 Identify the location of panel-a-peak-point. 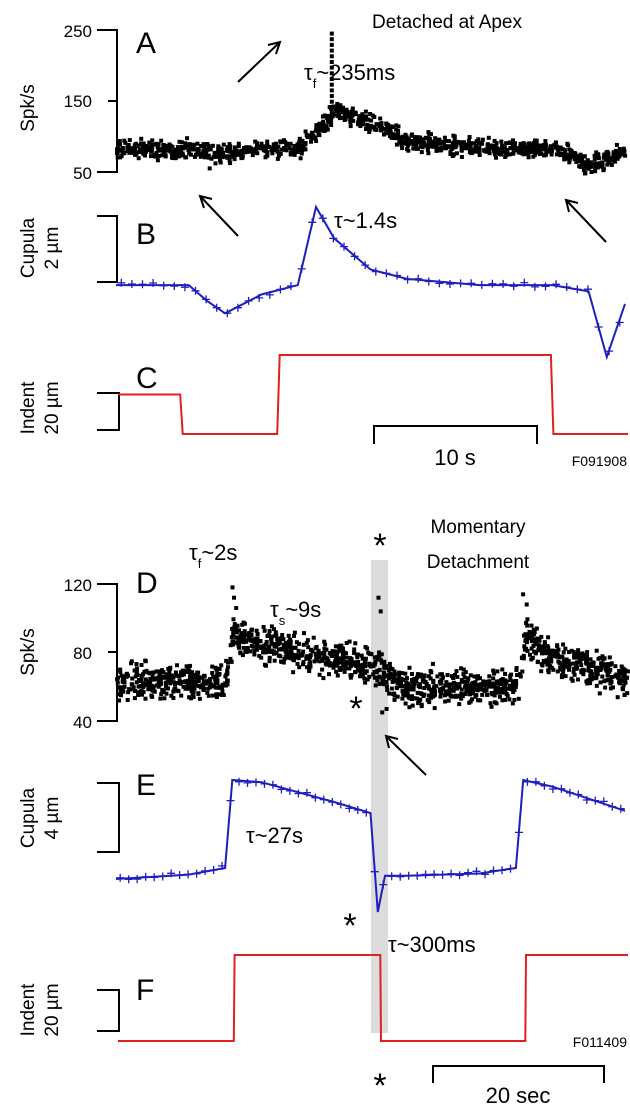
(331, 96).